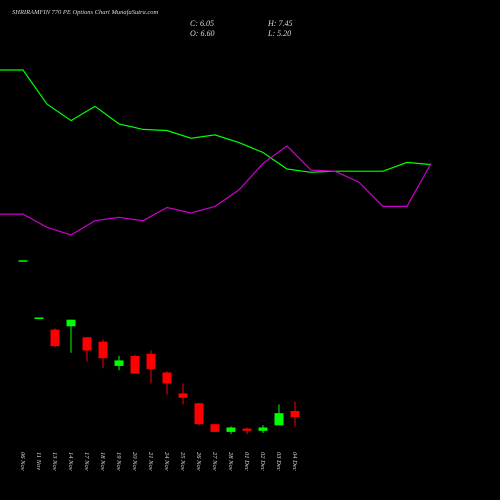  I want to click on x-tick-label: 21 Nov, so click(150, 461).